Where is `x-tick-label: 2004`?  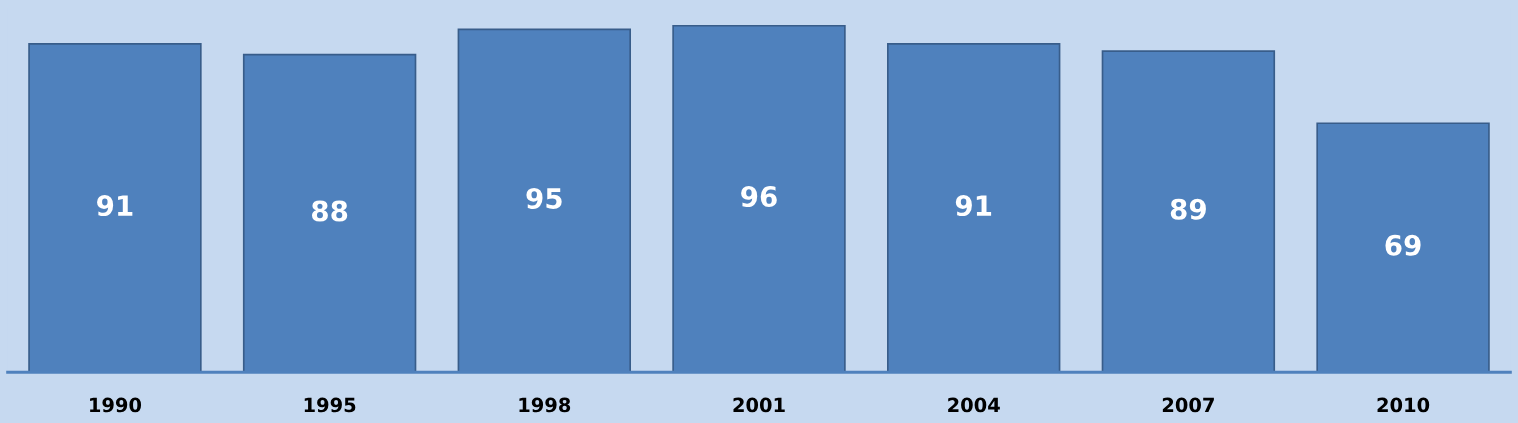
x-tick-label: 2004 is located at coordinates (974, 405).